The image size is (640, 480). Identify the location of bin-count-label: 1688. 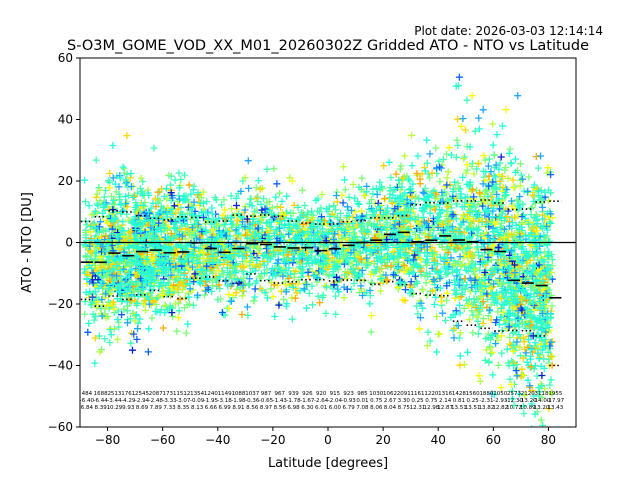
(101, 394).